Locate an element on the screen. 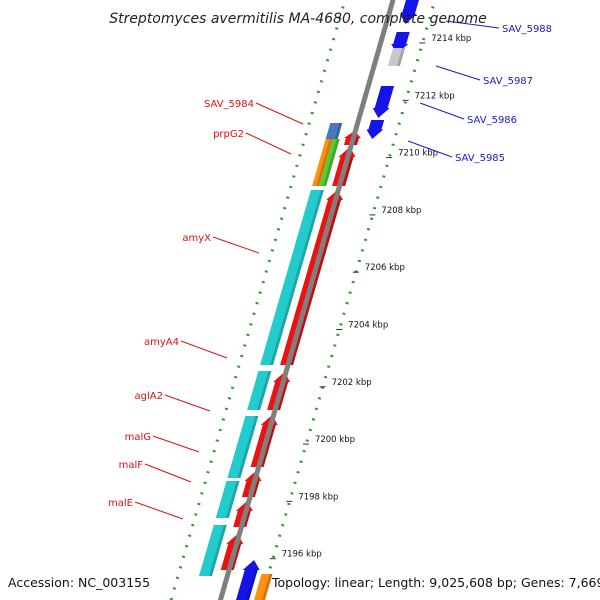 The image size is (600, 600). tick-label: 7202 kbp is located at coordinates (352, 383).